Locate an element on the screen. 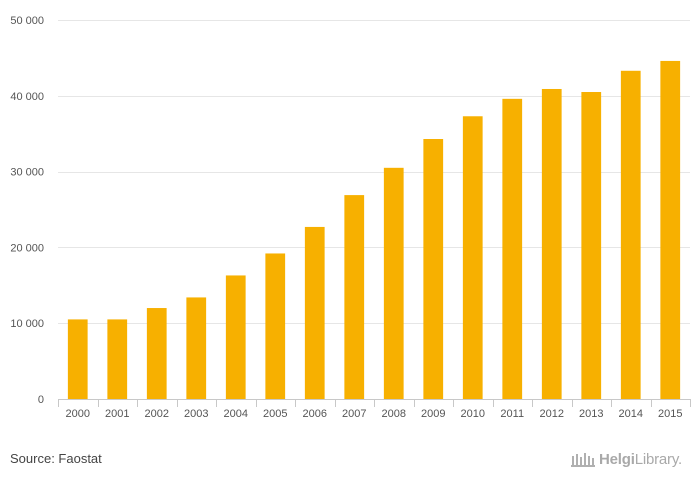 Image resolution: width=700 pixels, height=483 pixels. y-tick-label: 20 000 is located at coordinates (27, 248).